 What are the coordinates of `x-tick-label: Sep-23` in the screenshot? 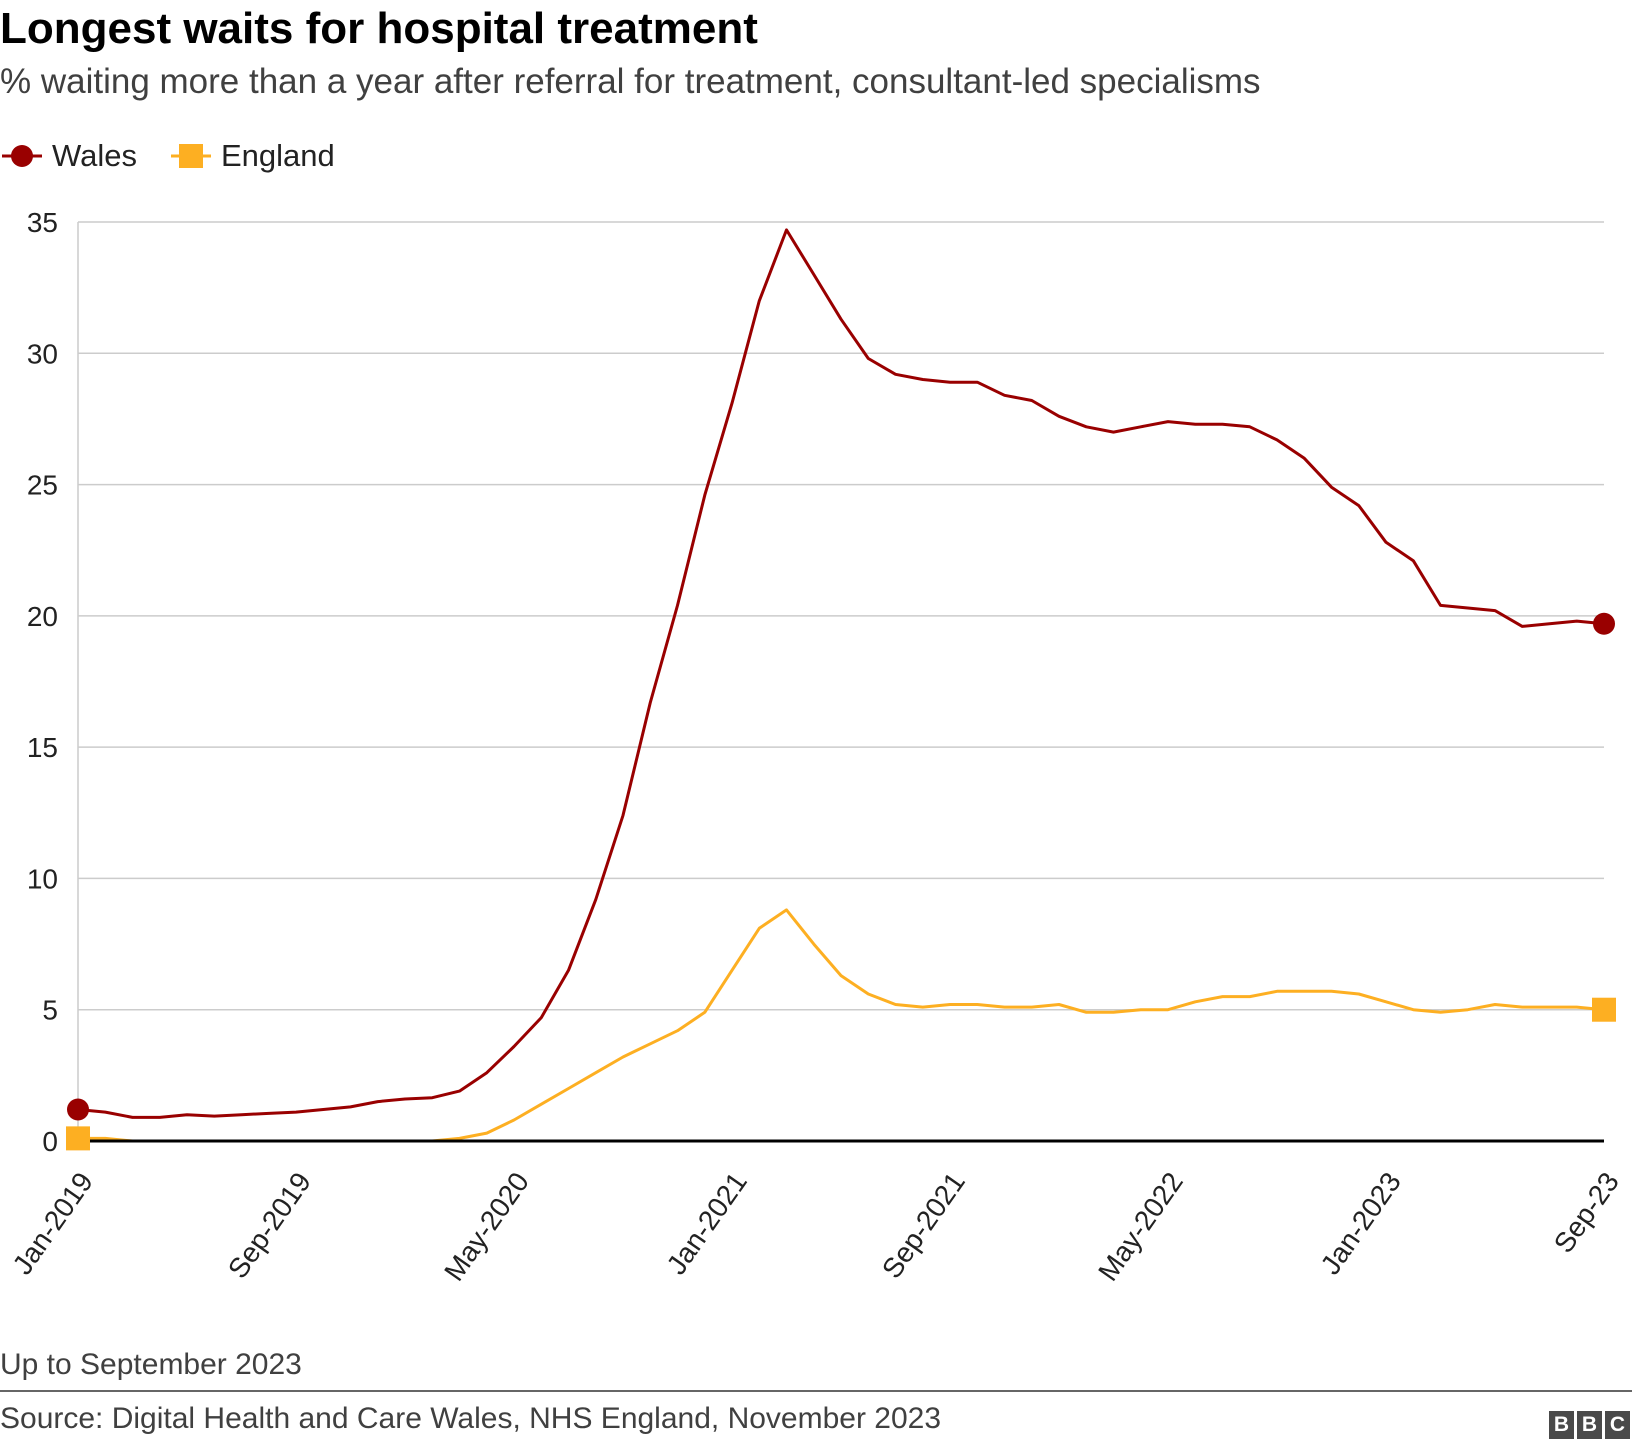 It's located at (1586, 1213).